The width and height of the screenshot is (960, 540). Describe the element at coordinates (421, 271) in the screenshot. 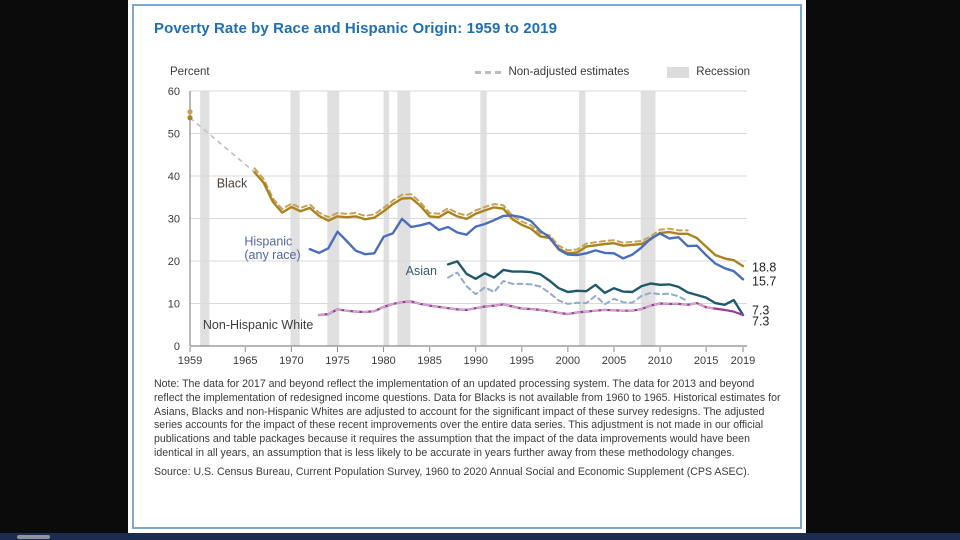

I see `series-label: Asian` at that location.